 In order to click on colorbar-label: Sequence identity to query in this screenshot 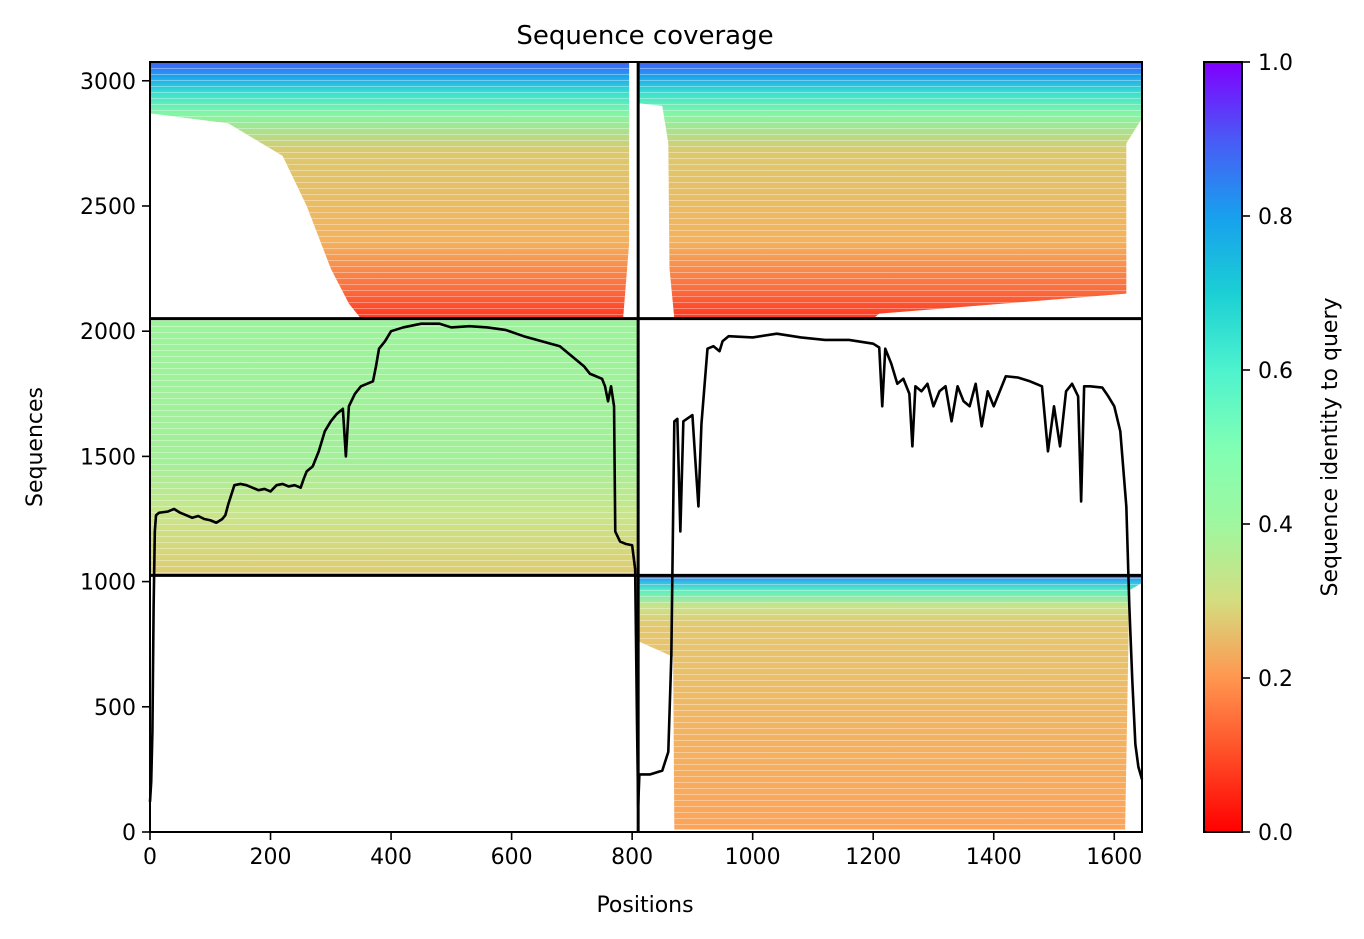, I will do `click(1330, 446)`.